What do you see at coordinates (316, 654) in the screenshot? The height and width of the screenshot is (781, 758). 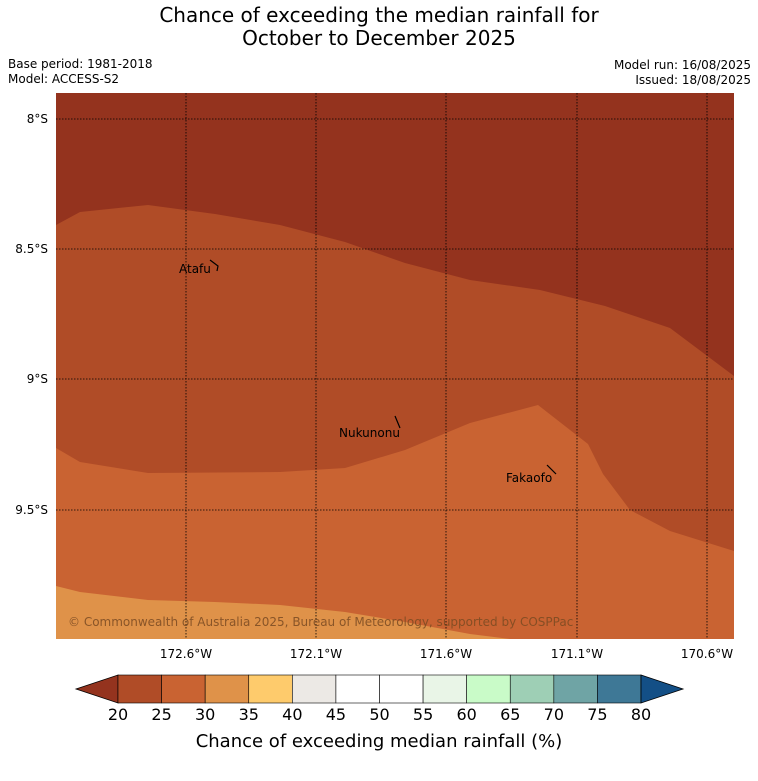 I see `lon-label-172-1: 172.1°W` at bounding box center [316, 654].